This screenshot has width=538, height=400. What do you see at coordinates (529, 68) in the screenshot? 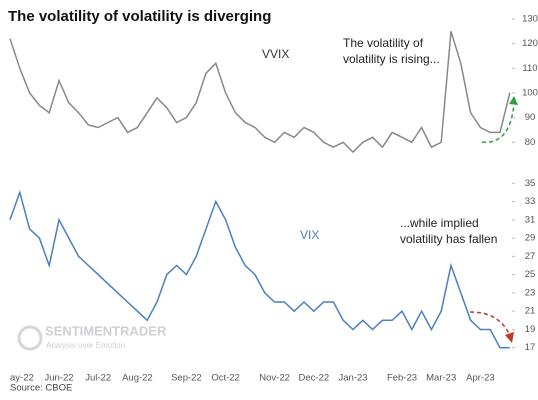
I see `y-tick-label: 110` at bounding box center [529, 68].